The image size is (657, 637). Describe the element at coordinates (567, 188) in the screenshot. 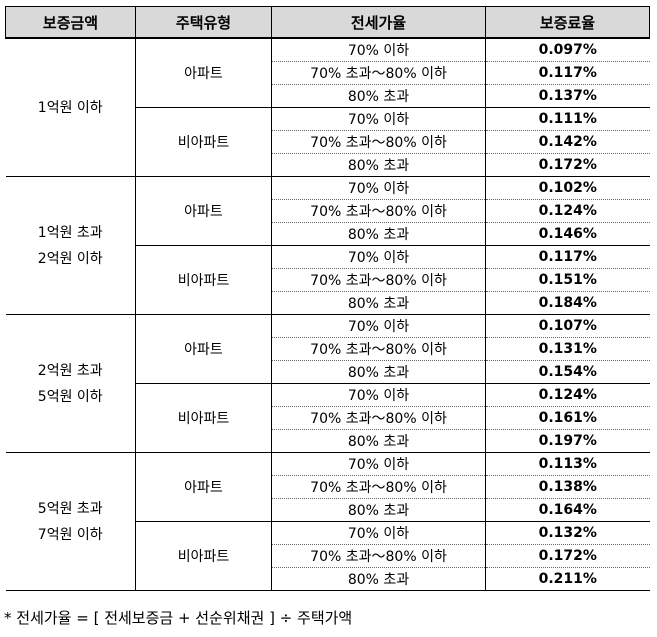

I see `rate-cell: 0.102%` at that location.